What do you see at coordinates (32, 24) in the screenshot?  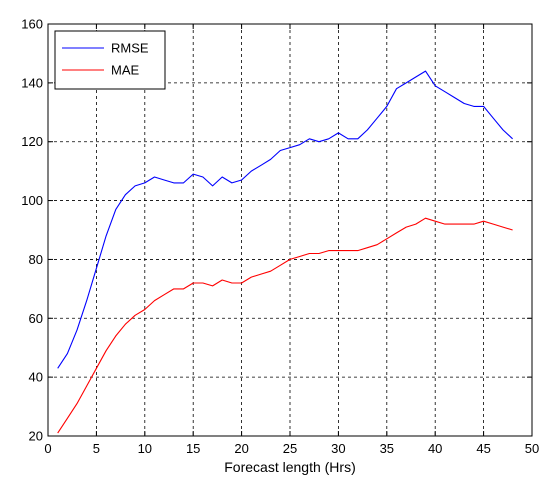 I see `y-tick-label: 160` at bounding box center [32, 24].